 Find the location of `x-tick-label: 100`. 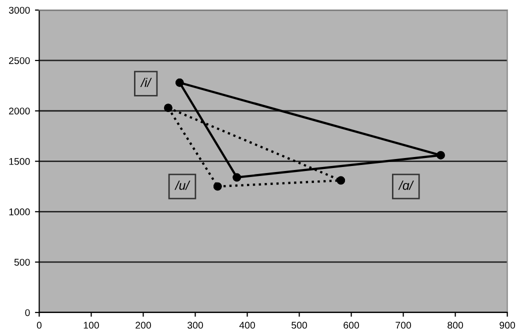

x-tick-label: 100 is located at coordinates (91, 325).